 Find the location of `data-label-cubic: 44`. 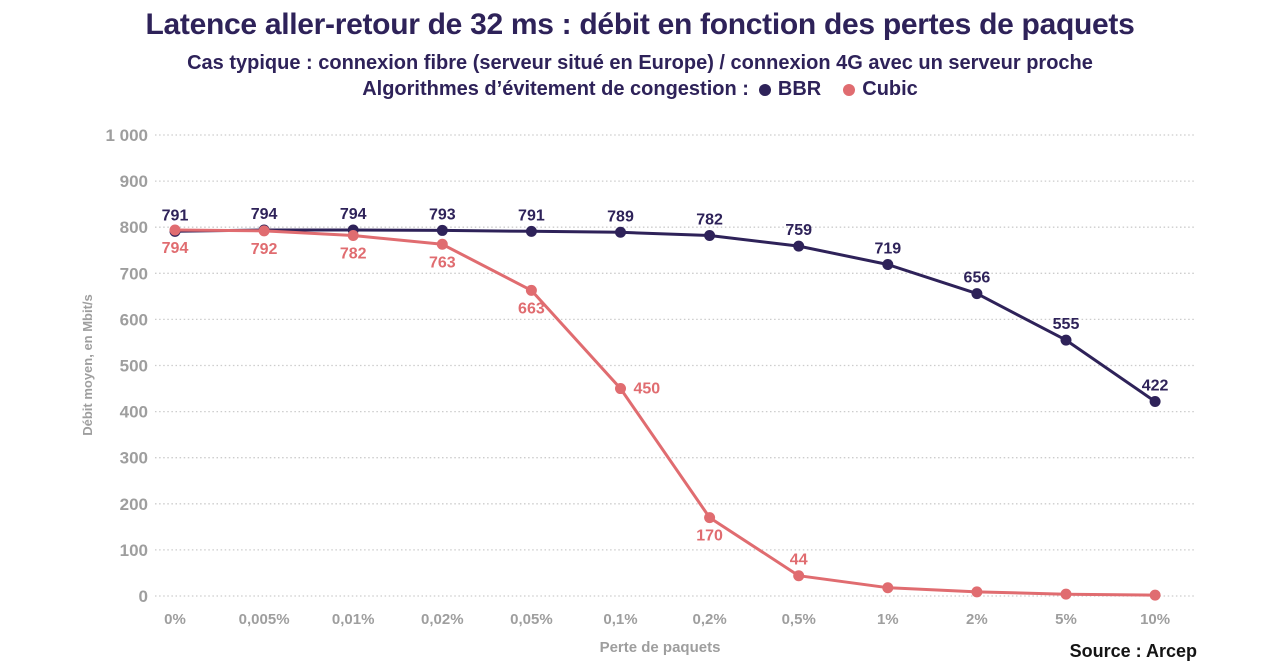

data-label-cubic: 44 is located at coordinates (799, 560).